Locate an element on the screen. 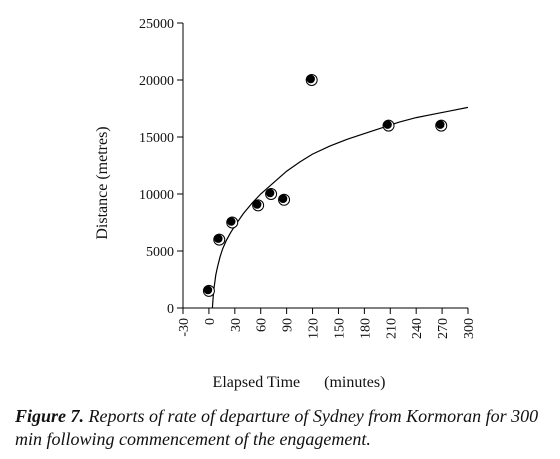 The image size is (560, 459). x-tick-label: 180 is located at coordinates (365, 328).